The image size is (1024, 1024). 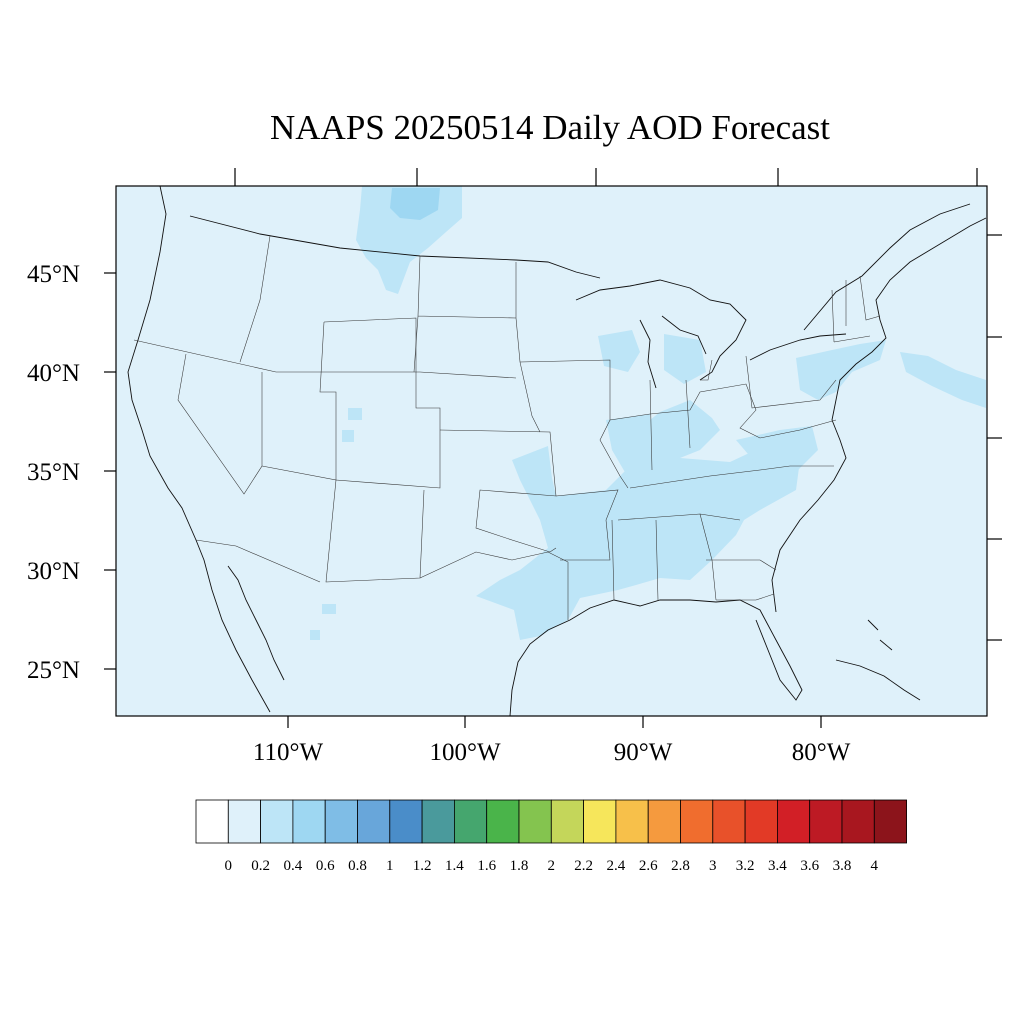 I want to click on pacific-coastline, so click(x=199, y=449).